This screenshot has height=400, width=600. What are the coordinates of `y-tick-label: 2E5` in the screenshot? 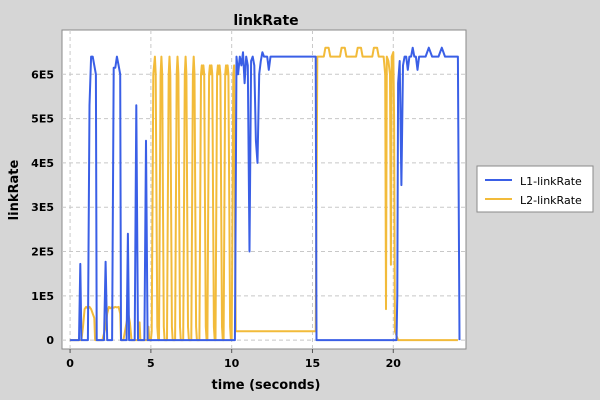 It's located at (42, 252).